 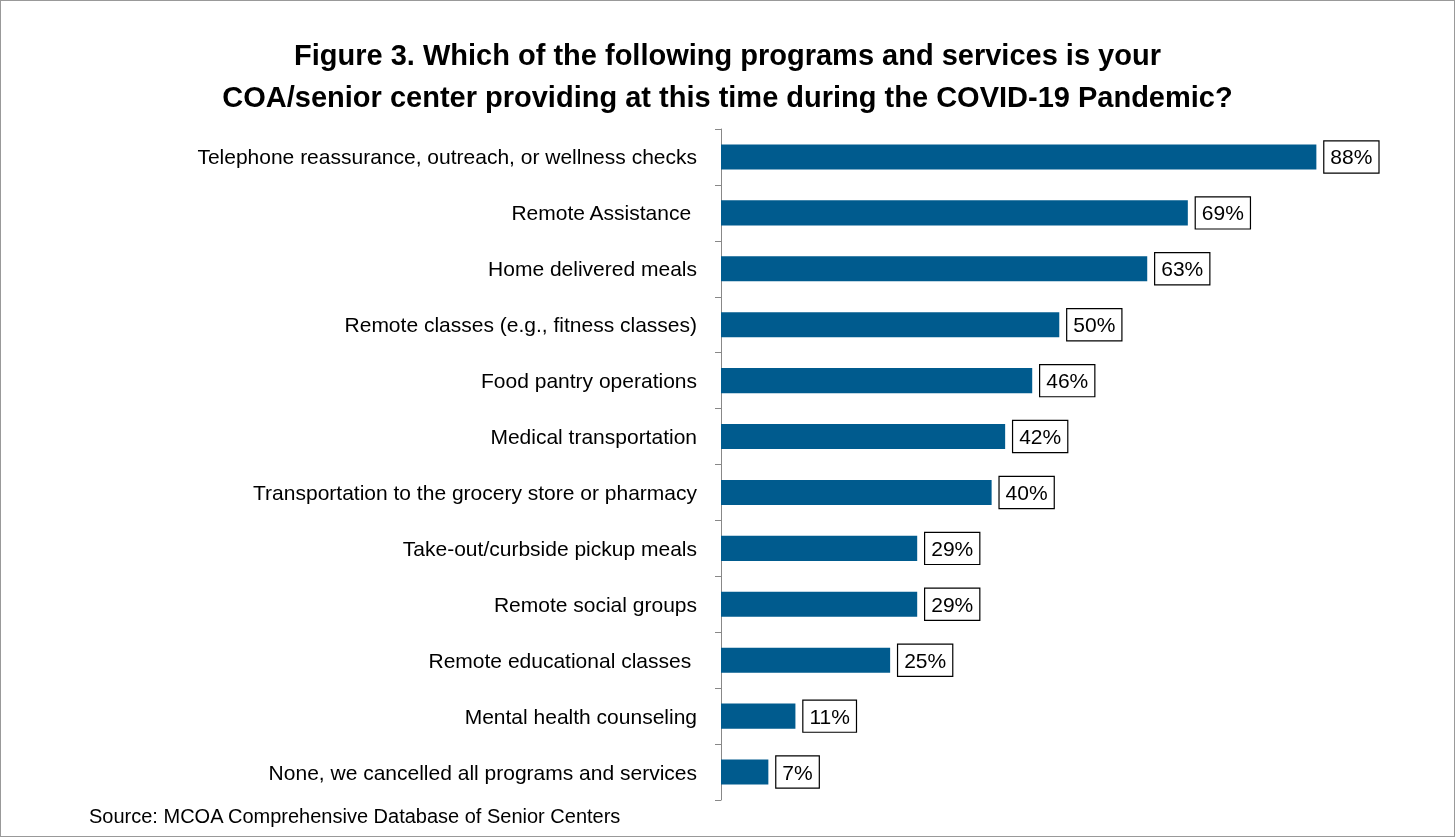 What do you see at coordinates (592, 269) in the screenshot?
I see `y-tick-label: Home delivered meals` at bounding box center [592, 269].